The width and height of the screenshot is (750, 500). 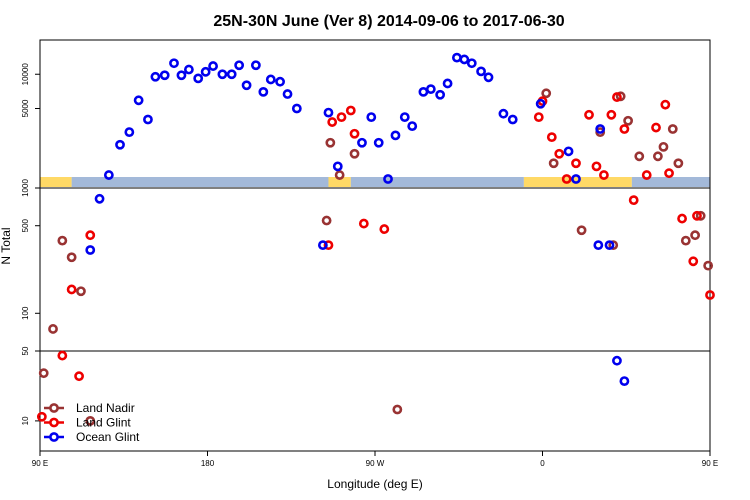 What do you see at coordinates (54, 437) in the screenshot?
I see `legend-marker-ocean-glint` at bounding box center [54, 437].